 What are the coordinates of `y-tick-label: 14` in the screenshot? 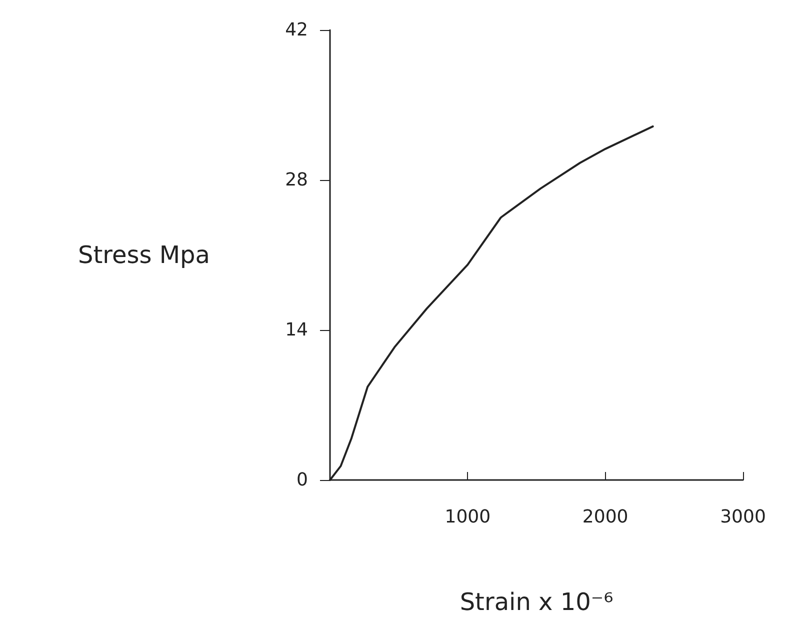 It's located at (296, 330).